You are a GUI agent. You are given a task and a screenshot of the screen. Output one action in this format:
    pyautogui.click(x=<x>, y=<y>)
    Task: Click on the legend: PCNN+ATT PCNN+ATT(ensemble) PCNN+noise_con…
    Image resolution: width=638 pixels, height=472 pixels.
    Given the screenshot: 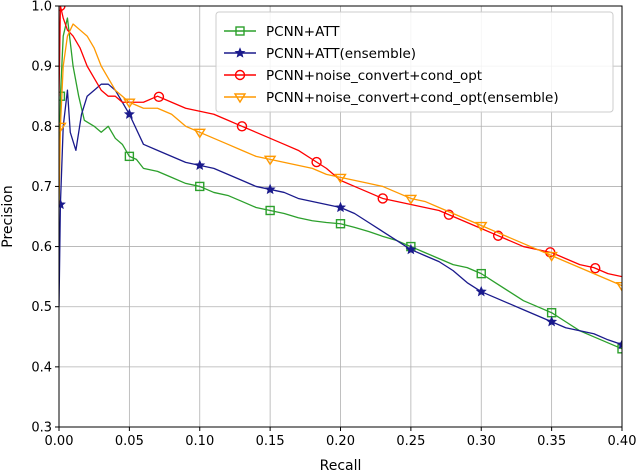 What is the action you would take?
    pyautogui.click(x=414, y=62)
    